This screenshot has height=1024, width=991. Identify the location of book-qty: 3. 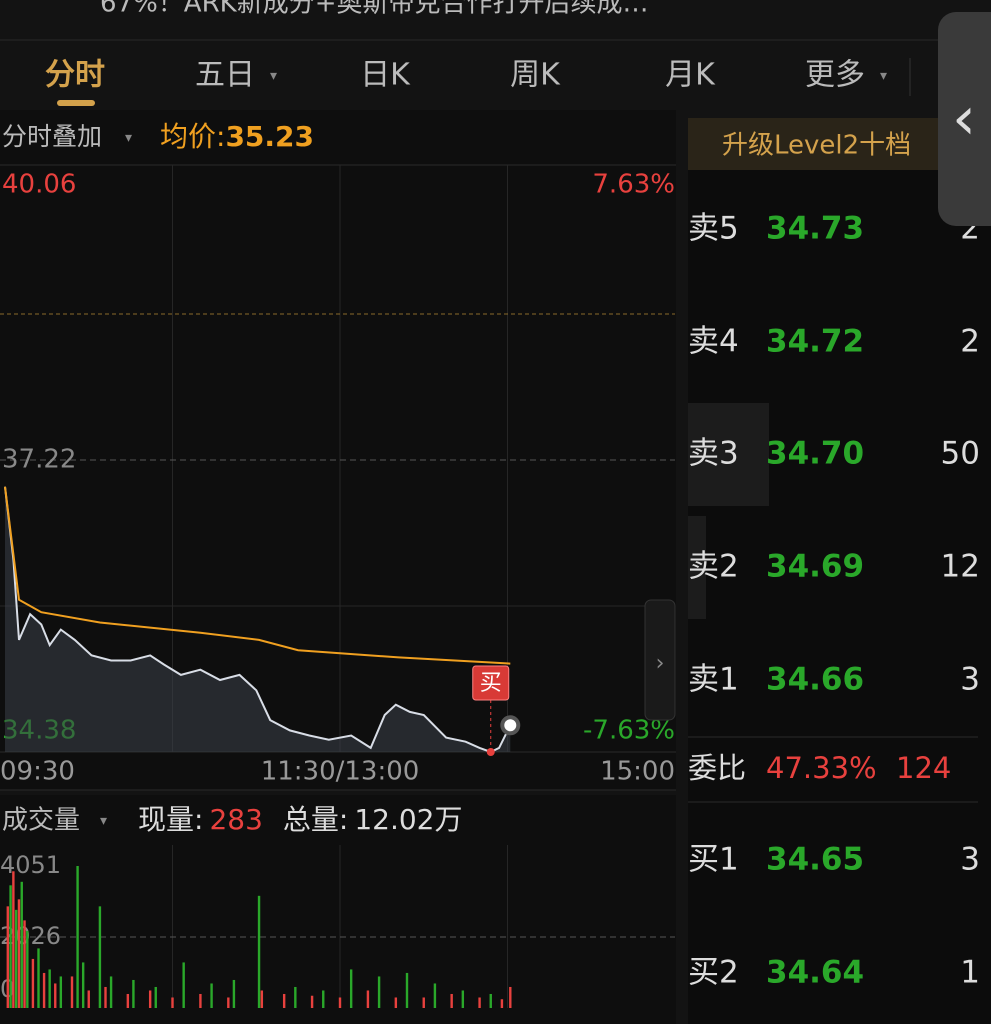
(970, 860).